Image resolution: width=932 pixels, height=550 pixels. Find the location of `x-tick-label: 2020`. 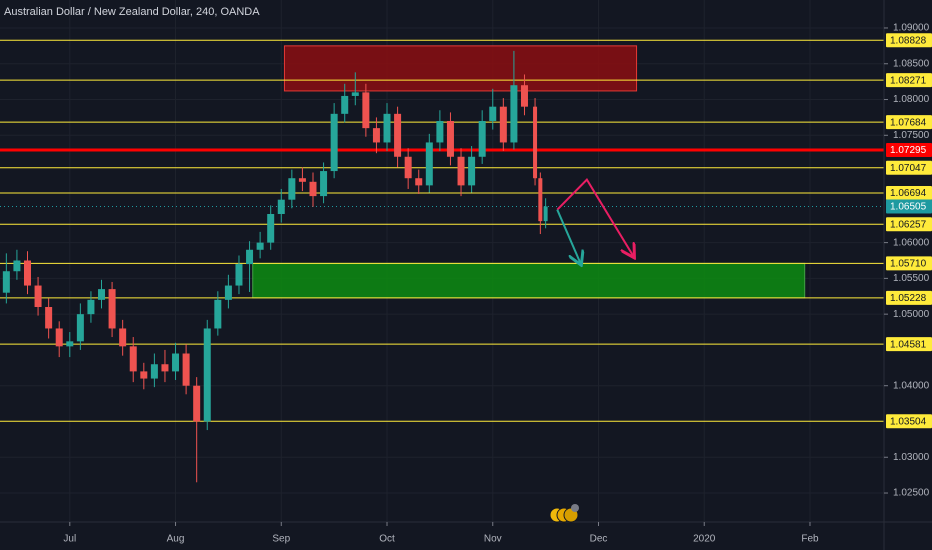

x-tick-label: 2020 is located at coordinates (704, 539).